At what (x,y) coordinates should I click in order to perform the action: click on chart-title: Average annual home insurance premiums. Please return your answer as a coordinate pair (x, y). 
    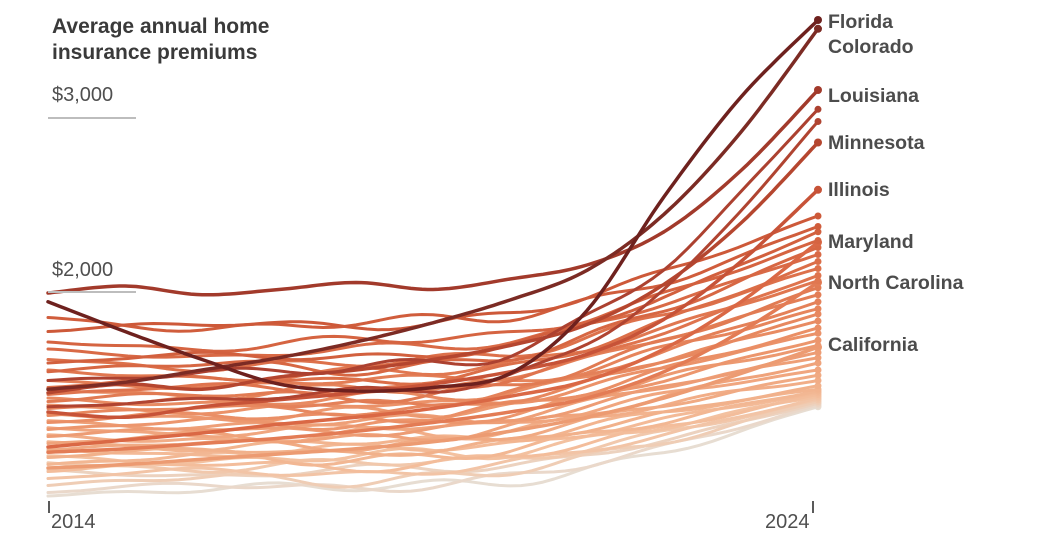
    Looking at the image, I should click on (161, 39).